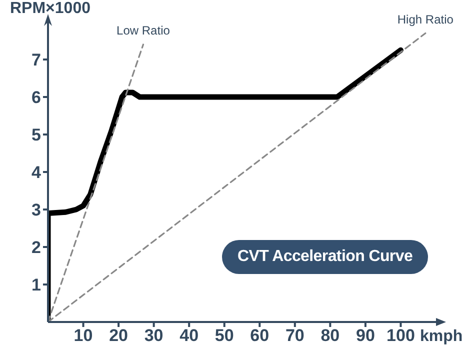 Image resolution: width=474 pixels, height=355 pixels. I want to click on x-tick-label: 10, so click(83, 336).